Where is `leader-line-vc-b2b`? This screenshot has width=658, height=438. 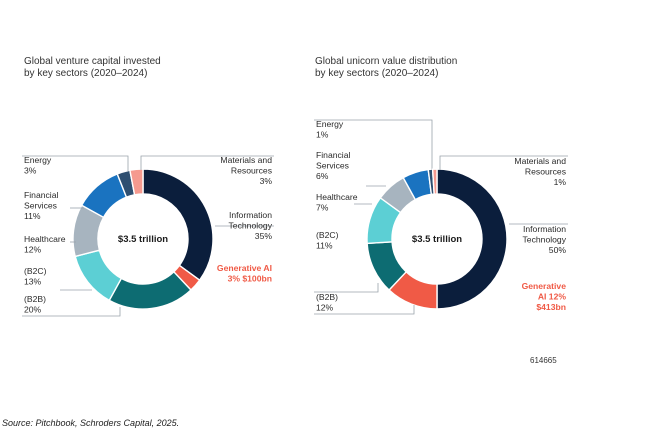 leader-line-vc-b2b is located at coordinates (71, 312).